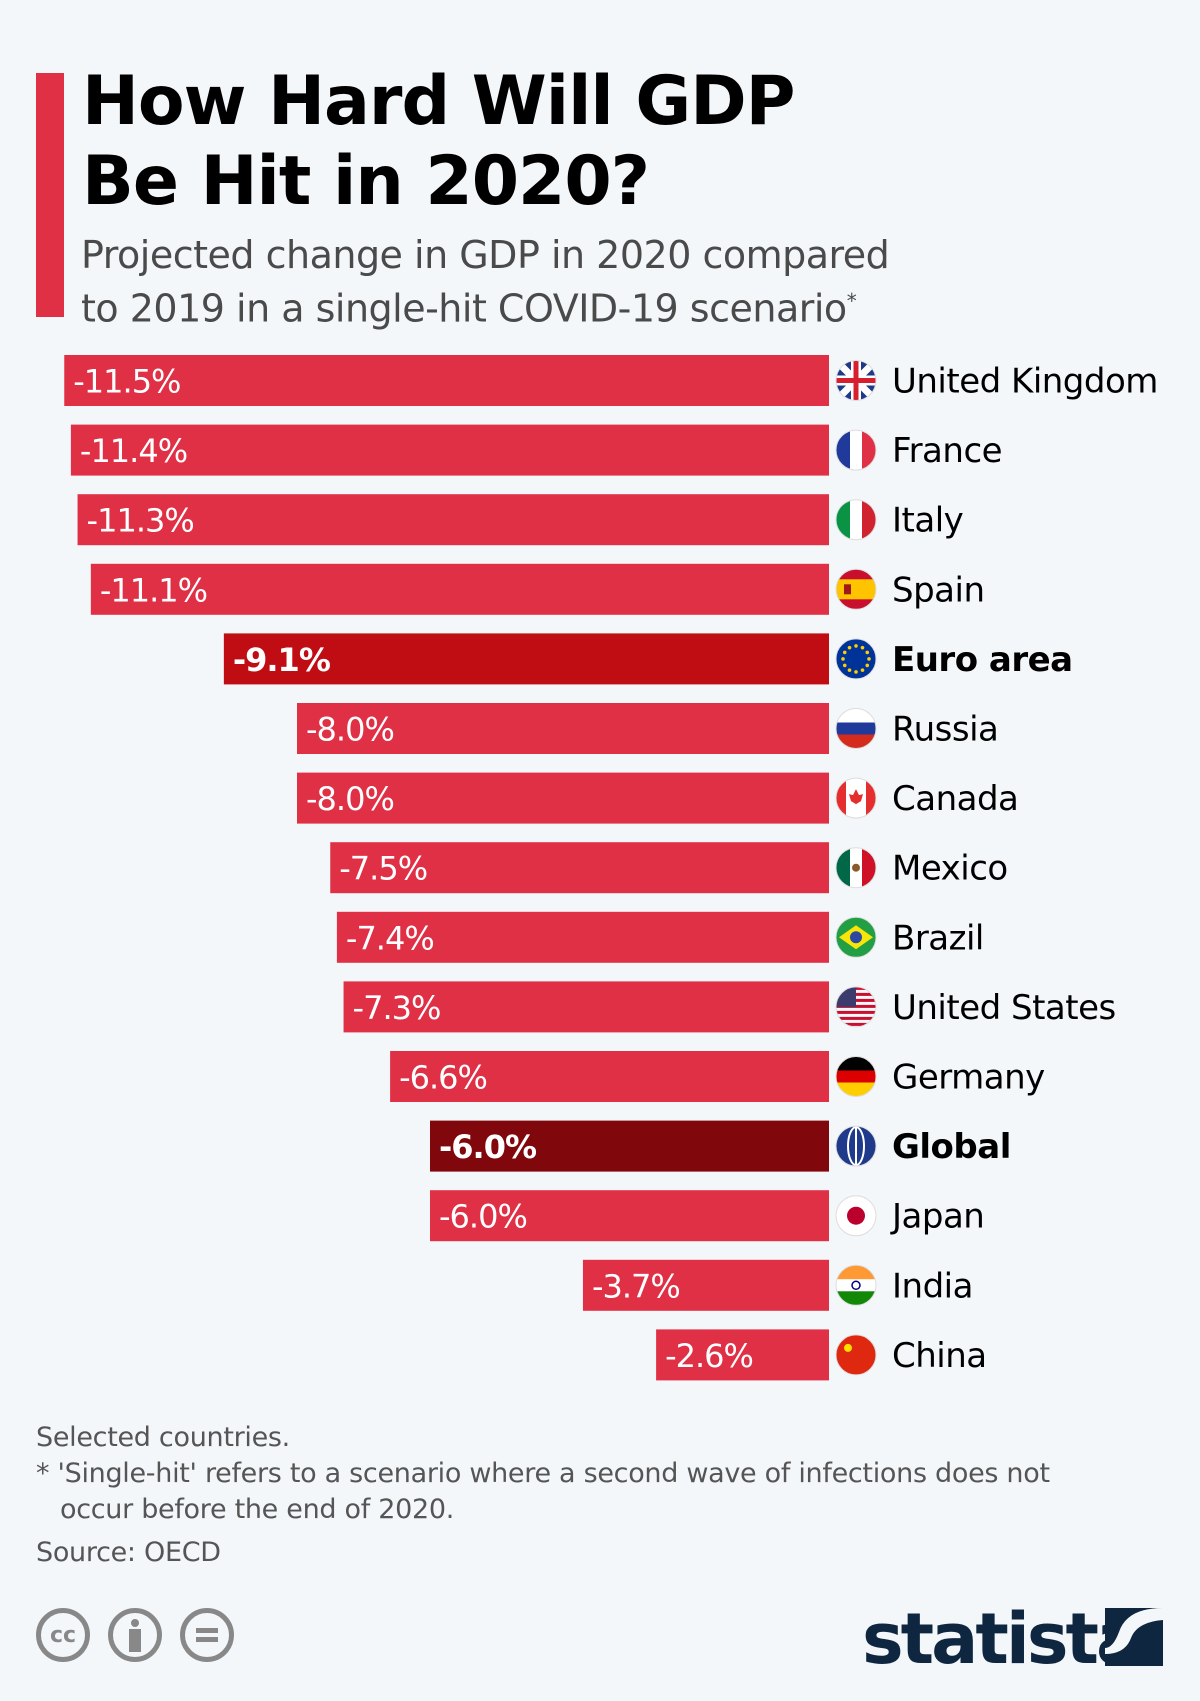 The width and height of the screenshot is (1200, 1701). What do you see at coordinates (586, 1007) in the screenshot?
I see `bar-united-states` at bounding box center [586, 1007].